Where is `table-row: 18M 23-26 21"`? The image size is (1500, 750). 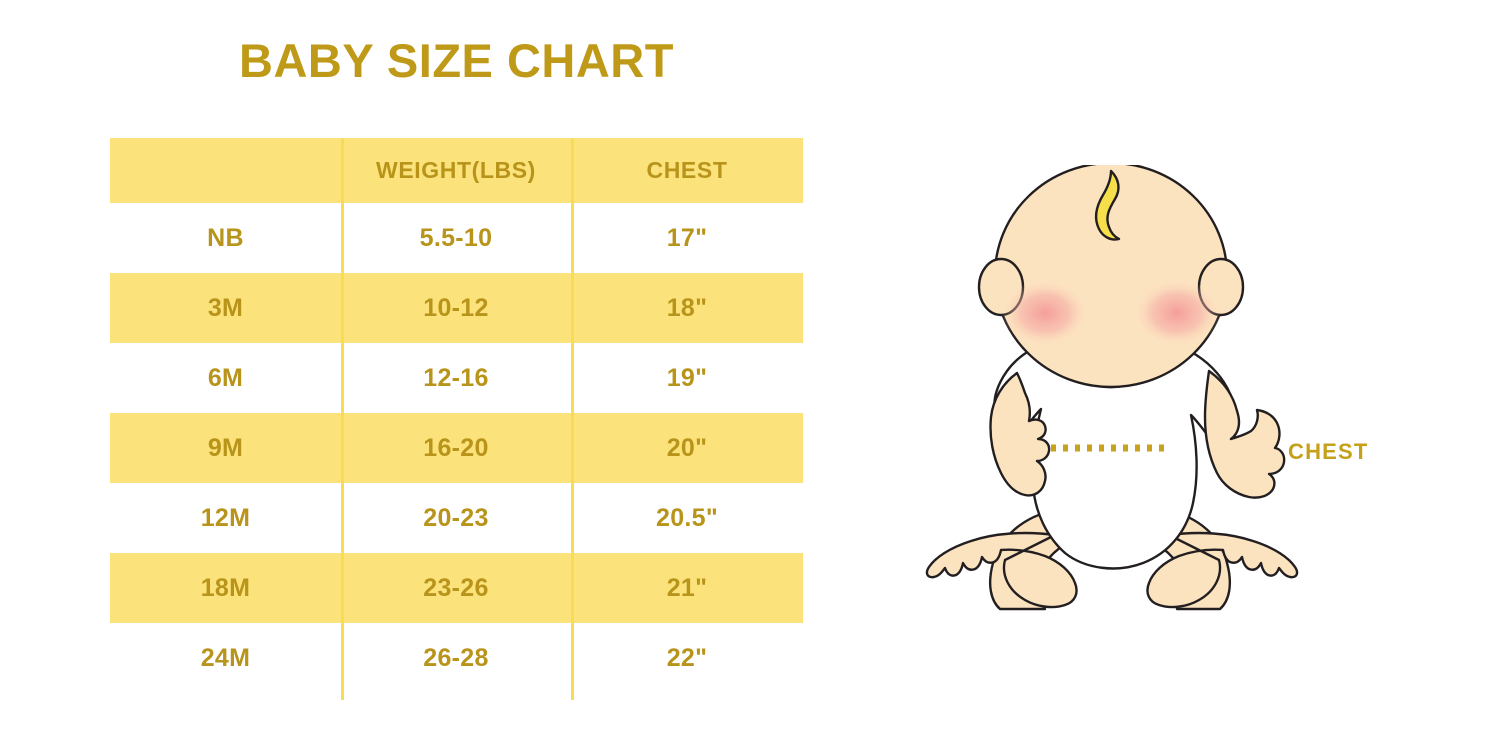
table-row: 18M 23-26 21" is located at coordinates (456, 588).